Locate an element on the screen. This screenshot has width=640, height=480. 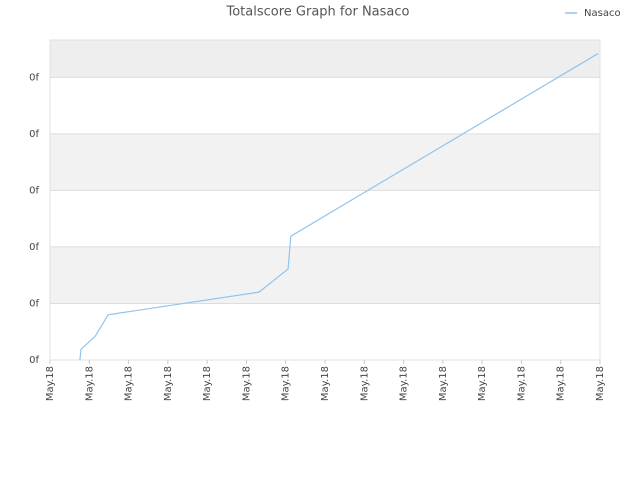
chart-title: Totalscore Graph for Nasaco is located at coordinates (318, 12).